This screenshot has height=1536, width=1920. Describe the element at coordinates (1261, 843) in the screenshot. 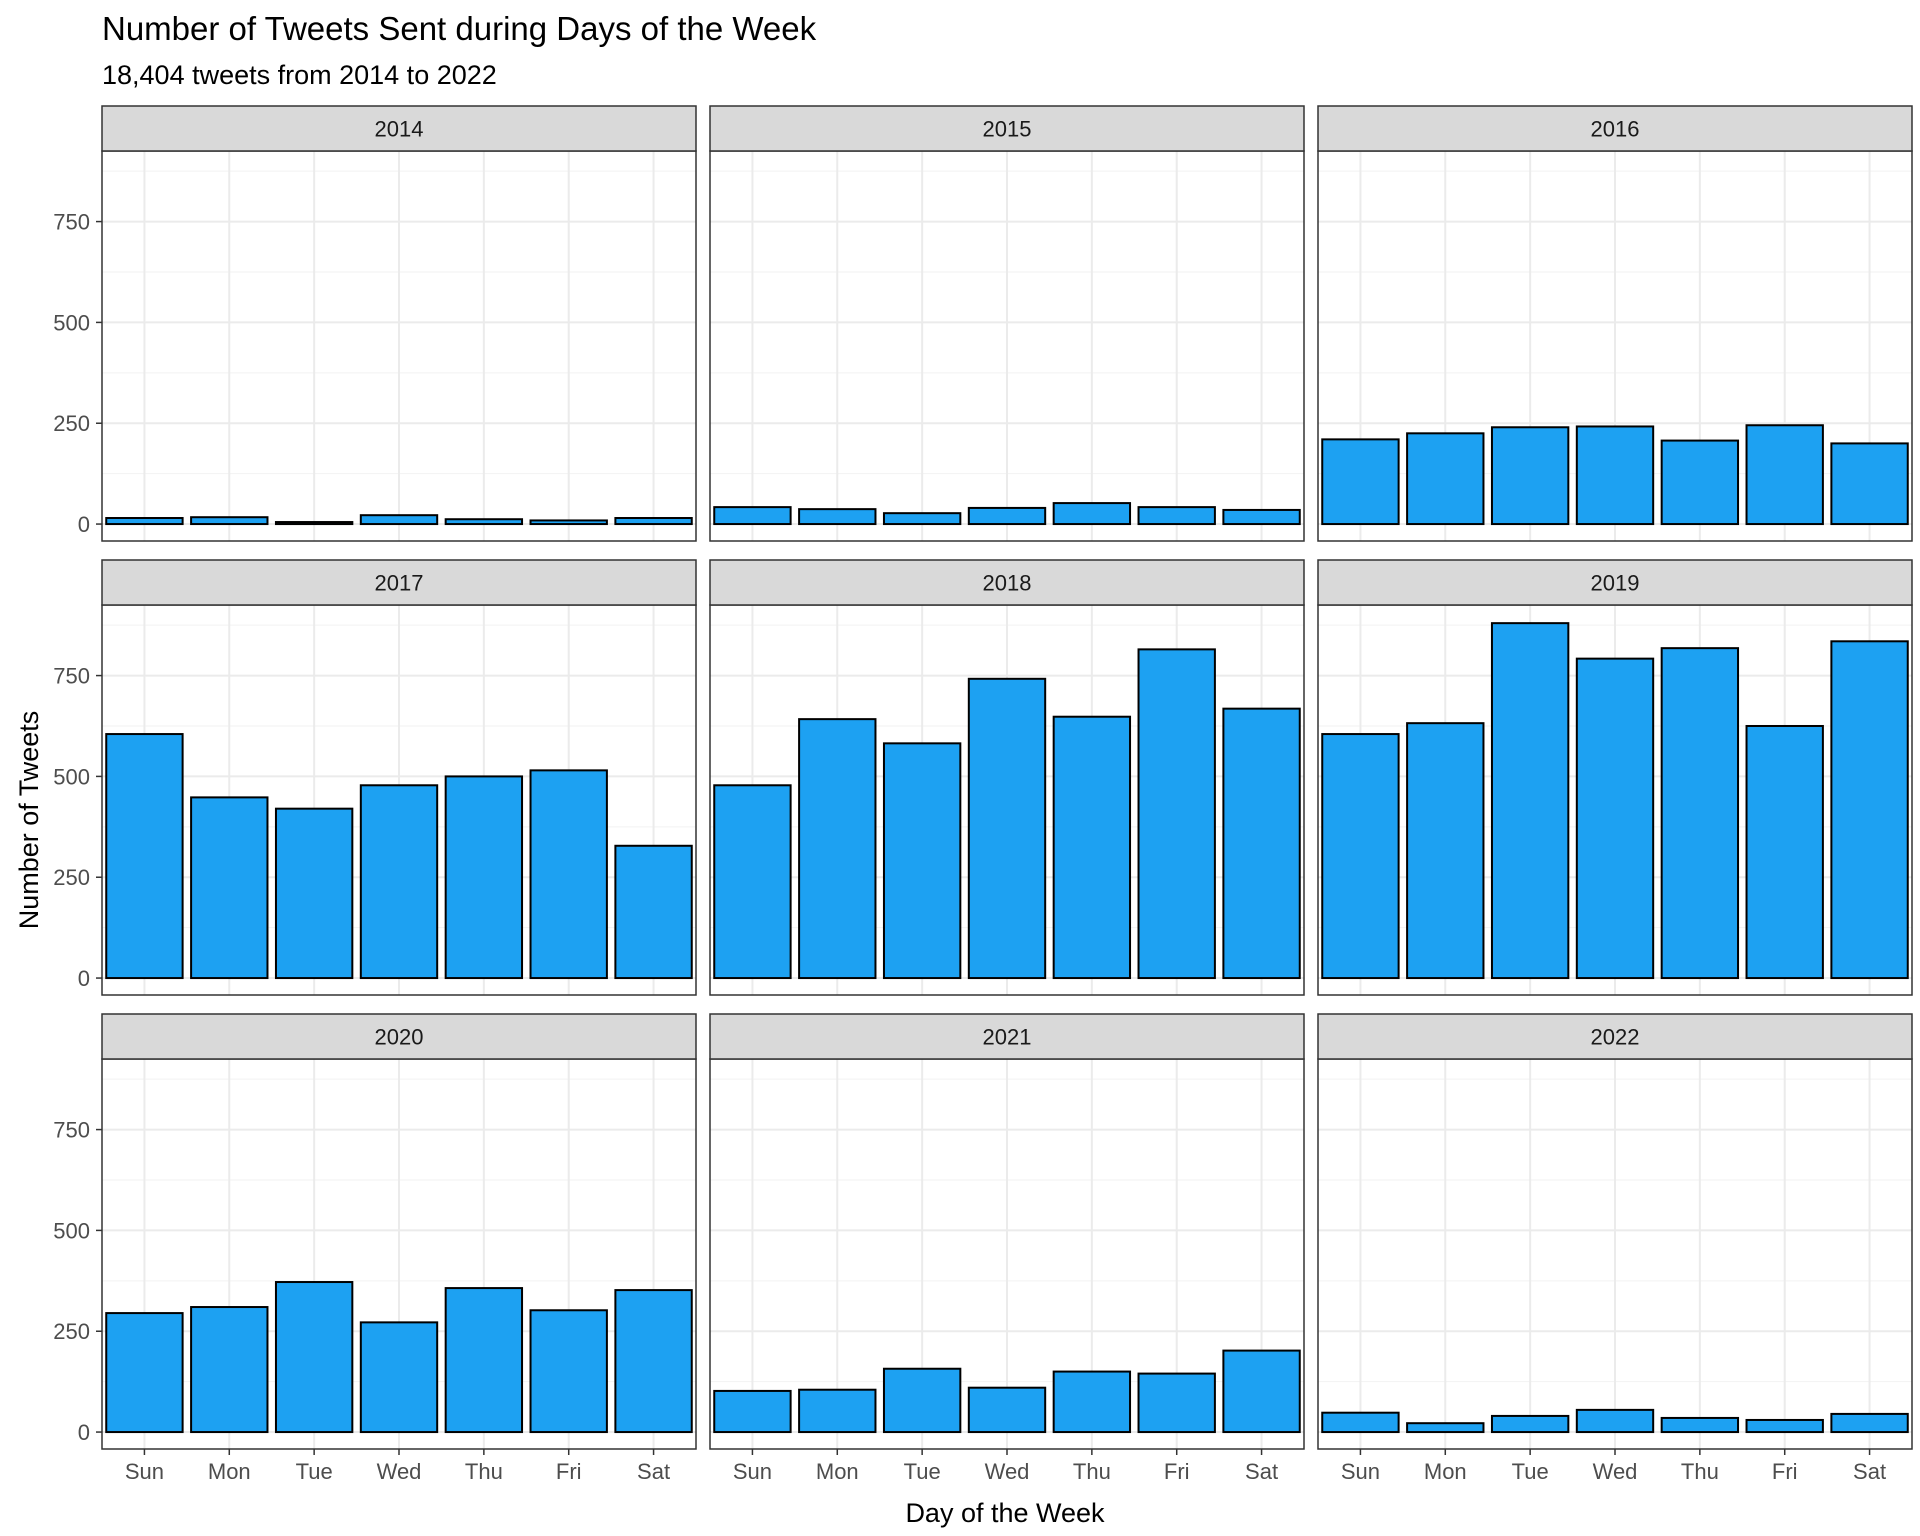

I see `bar-2018-sat` at that location.